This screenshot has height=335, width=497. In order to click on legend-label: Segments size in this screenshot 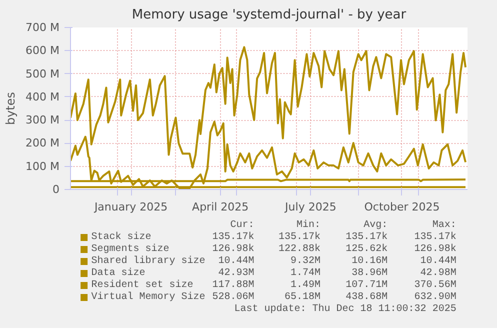, I will do `click(130, 249)`.